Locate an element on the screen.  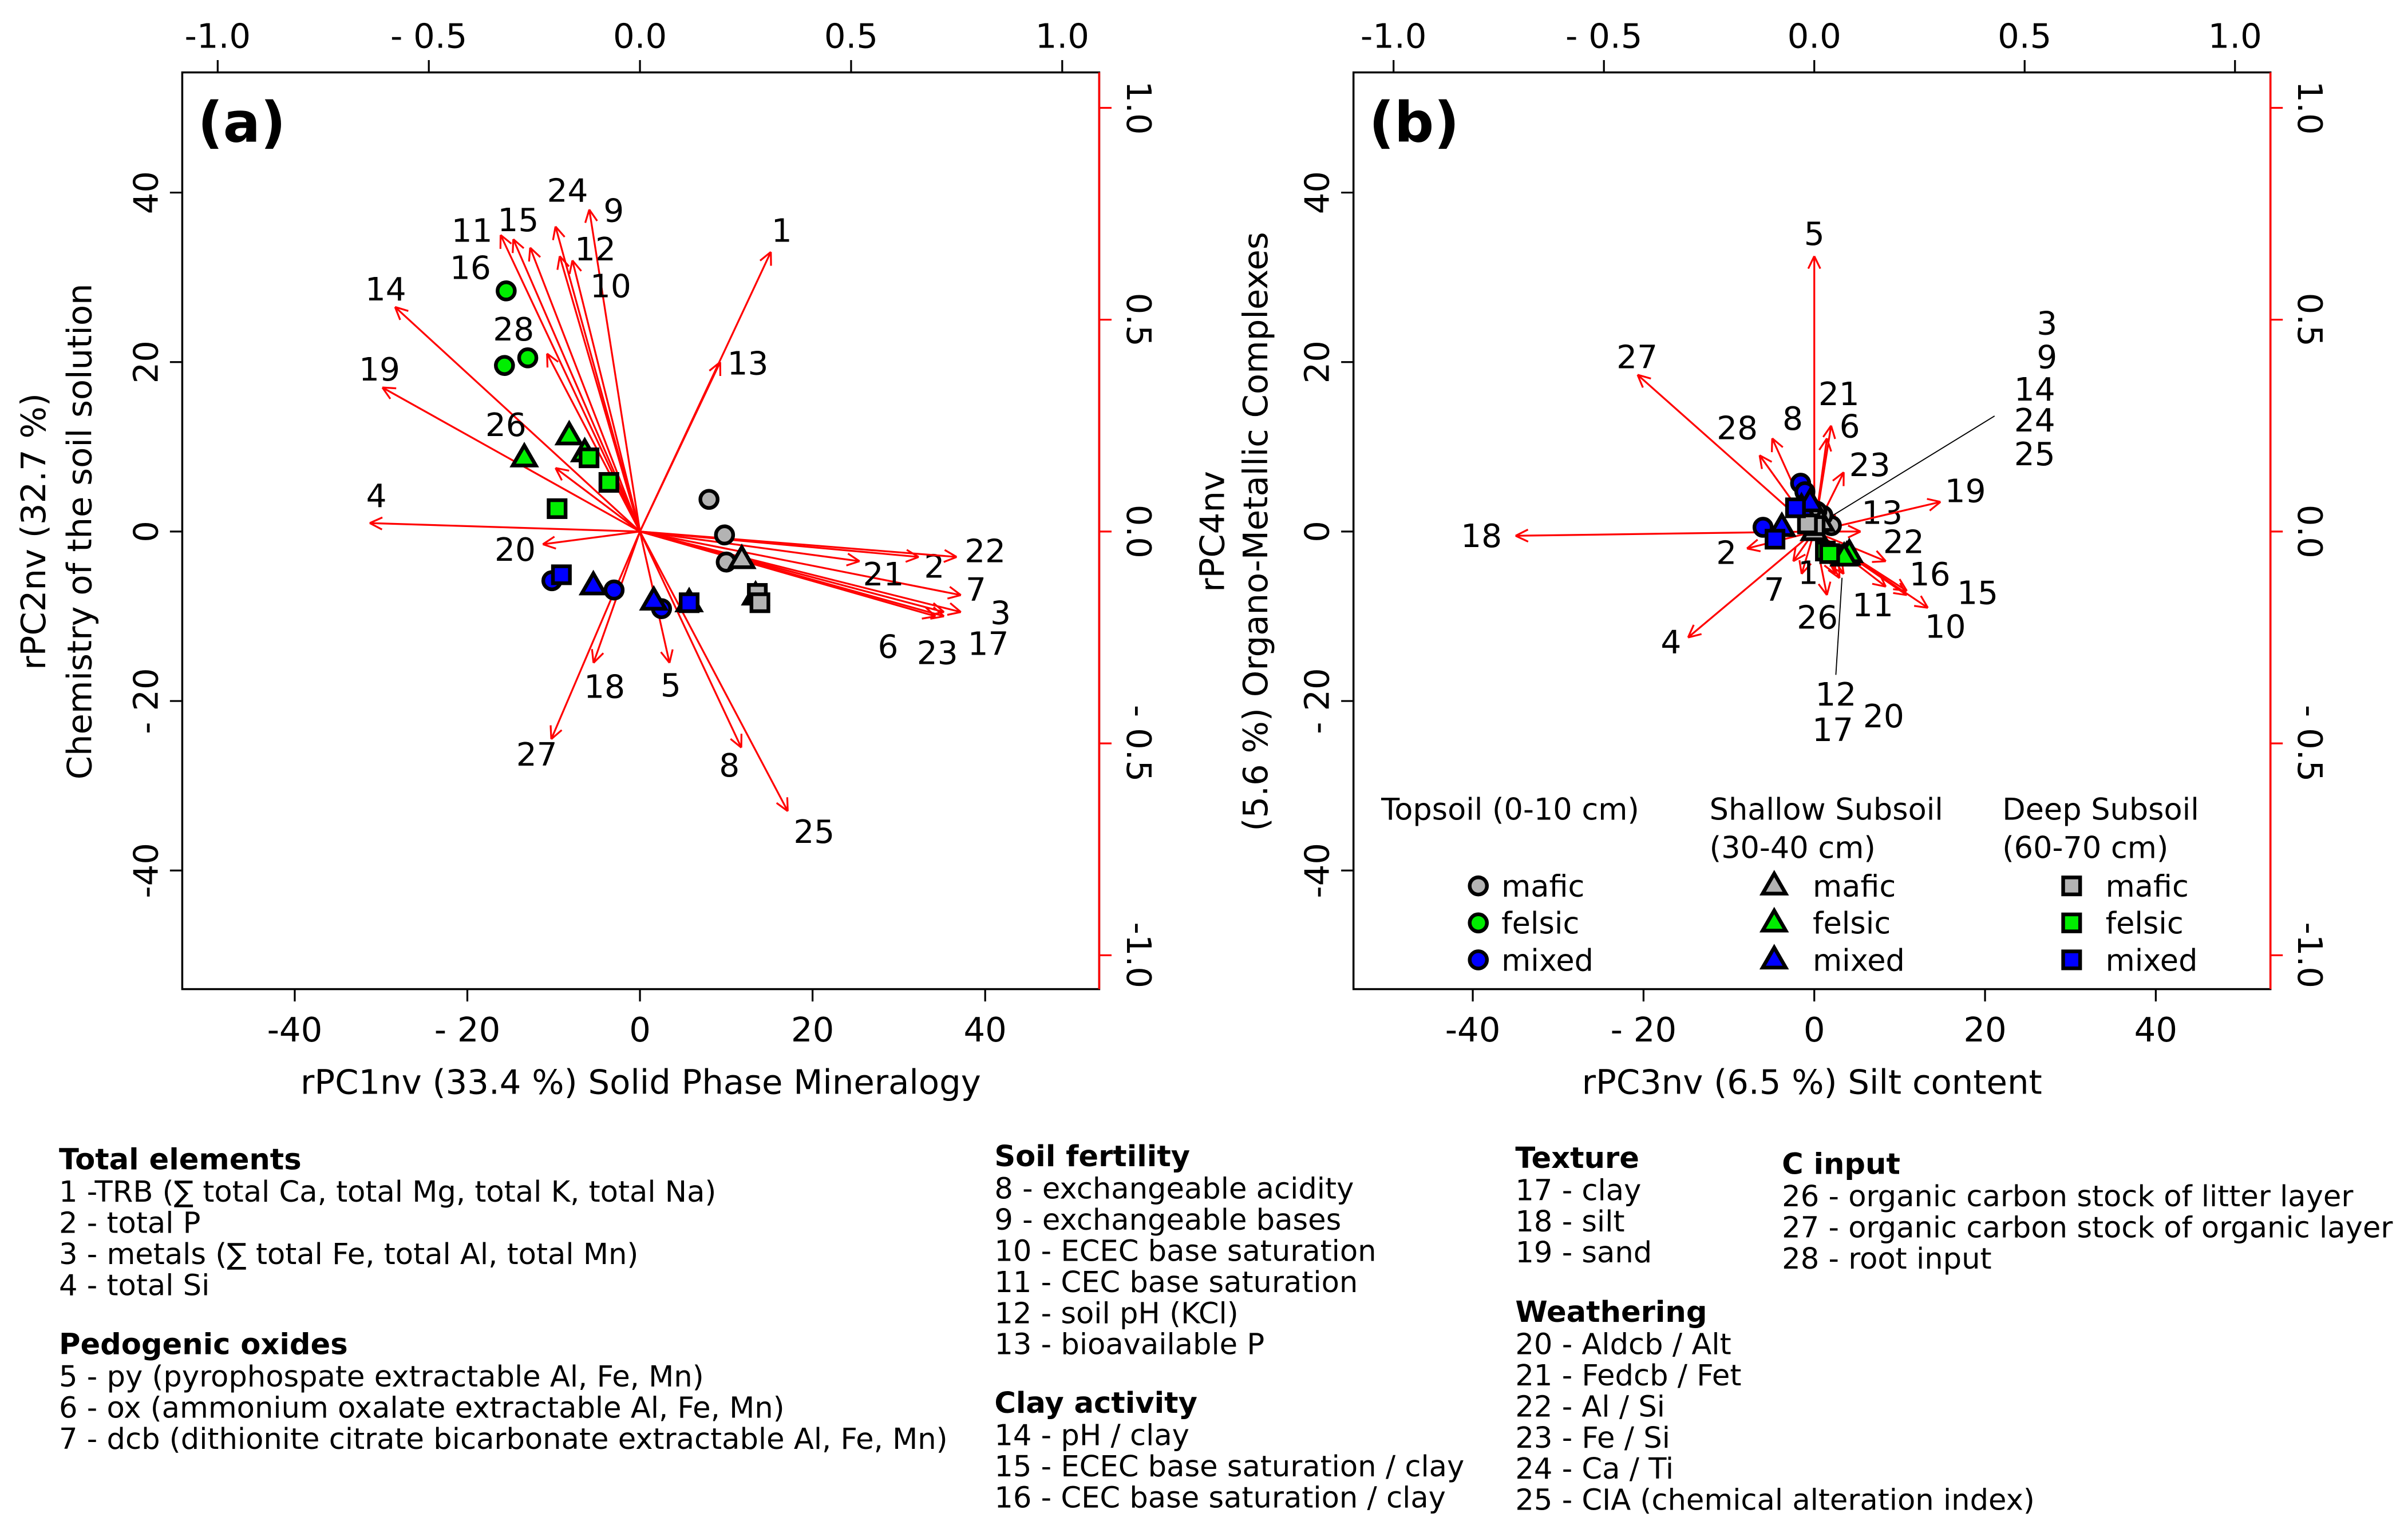
top-tick-label: 1.0 is located at coordinates (1062, 36).